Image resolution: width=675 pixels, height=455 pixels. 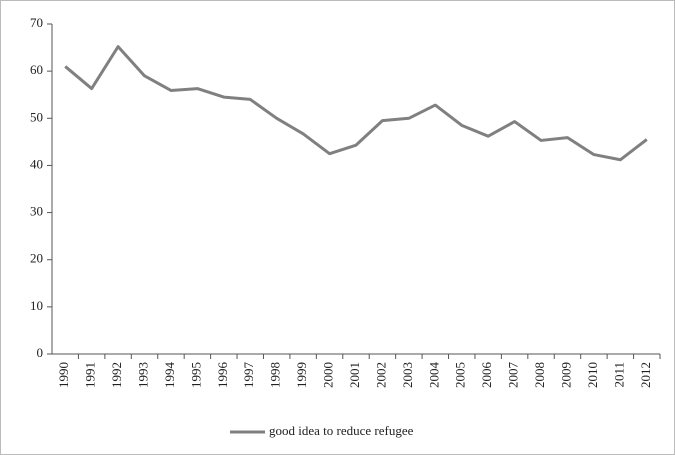 I want to click on x-tick-label: 2003, so click(x=407, y=375).